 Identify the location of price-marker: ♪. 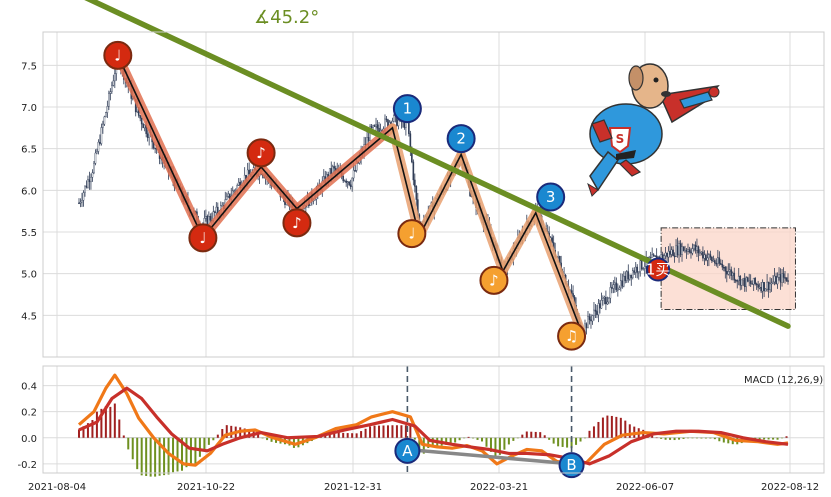
(494, 280).